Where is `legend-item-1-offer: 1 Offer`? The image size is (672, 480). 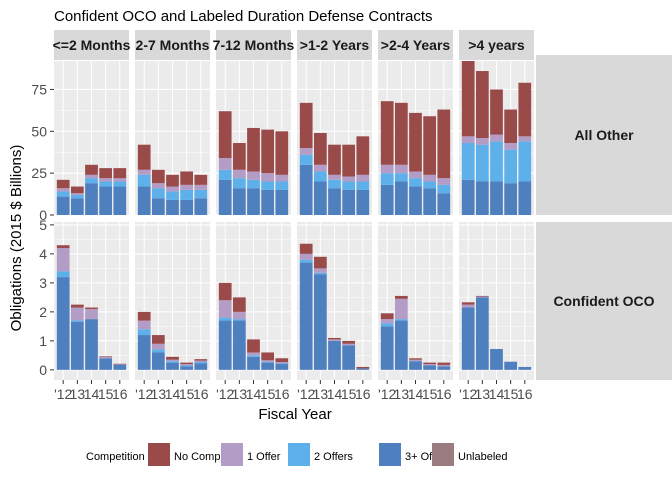 legend-item-1-offer: 1 Offer is located at coordinates (251, 454).